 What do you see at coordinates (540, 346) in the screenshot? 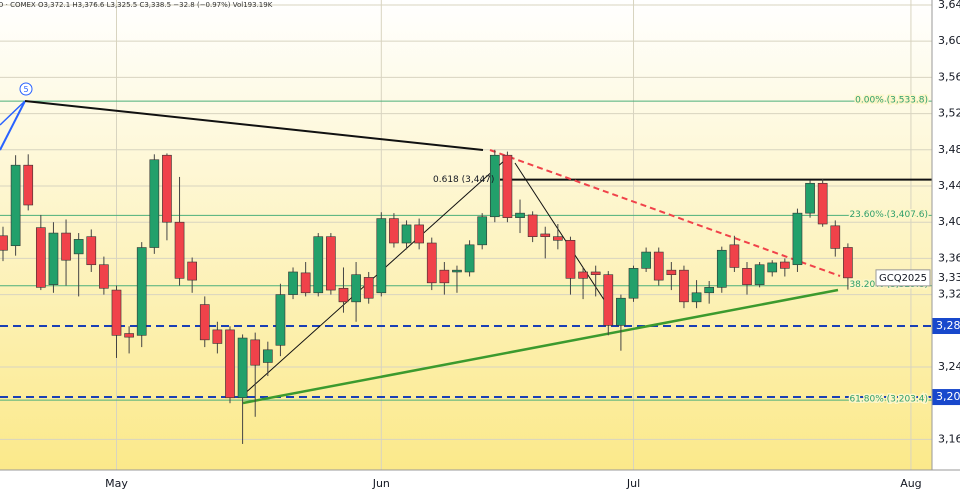
I see `support-trend-line` at bounding box center [540, 346].